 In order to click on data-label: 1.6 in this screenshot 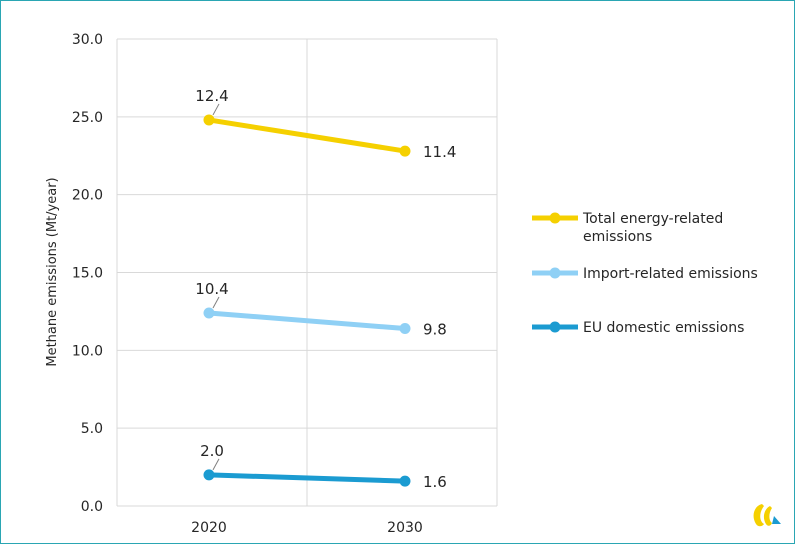, I will do `click(435, 482)`.